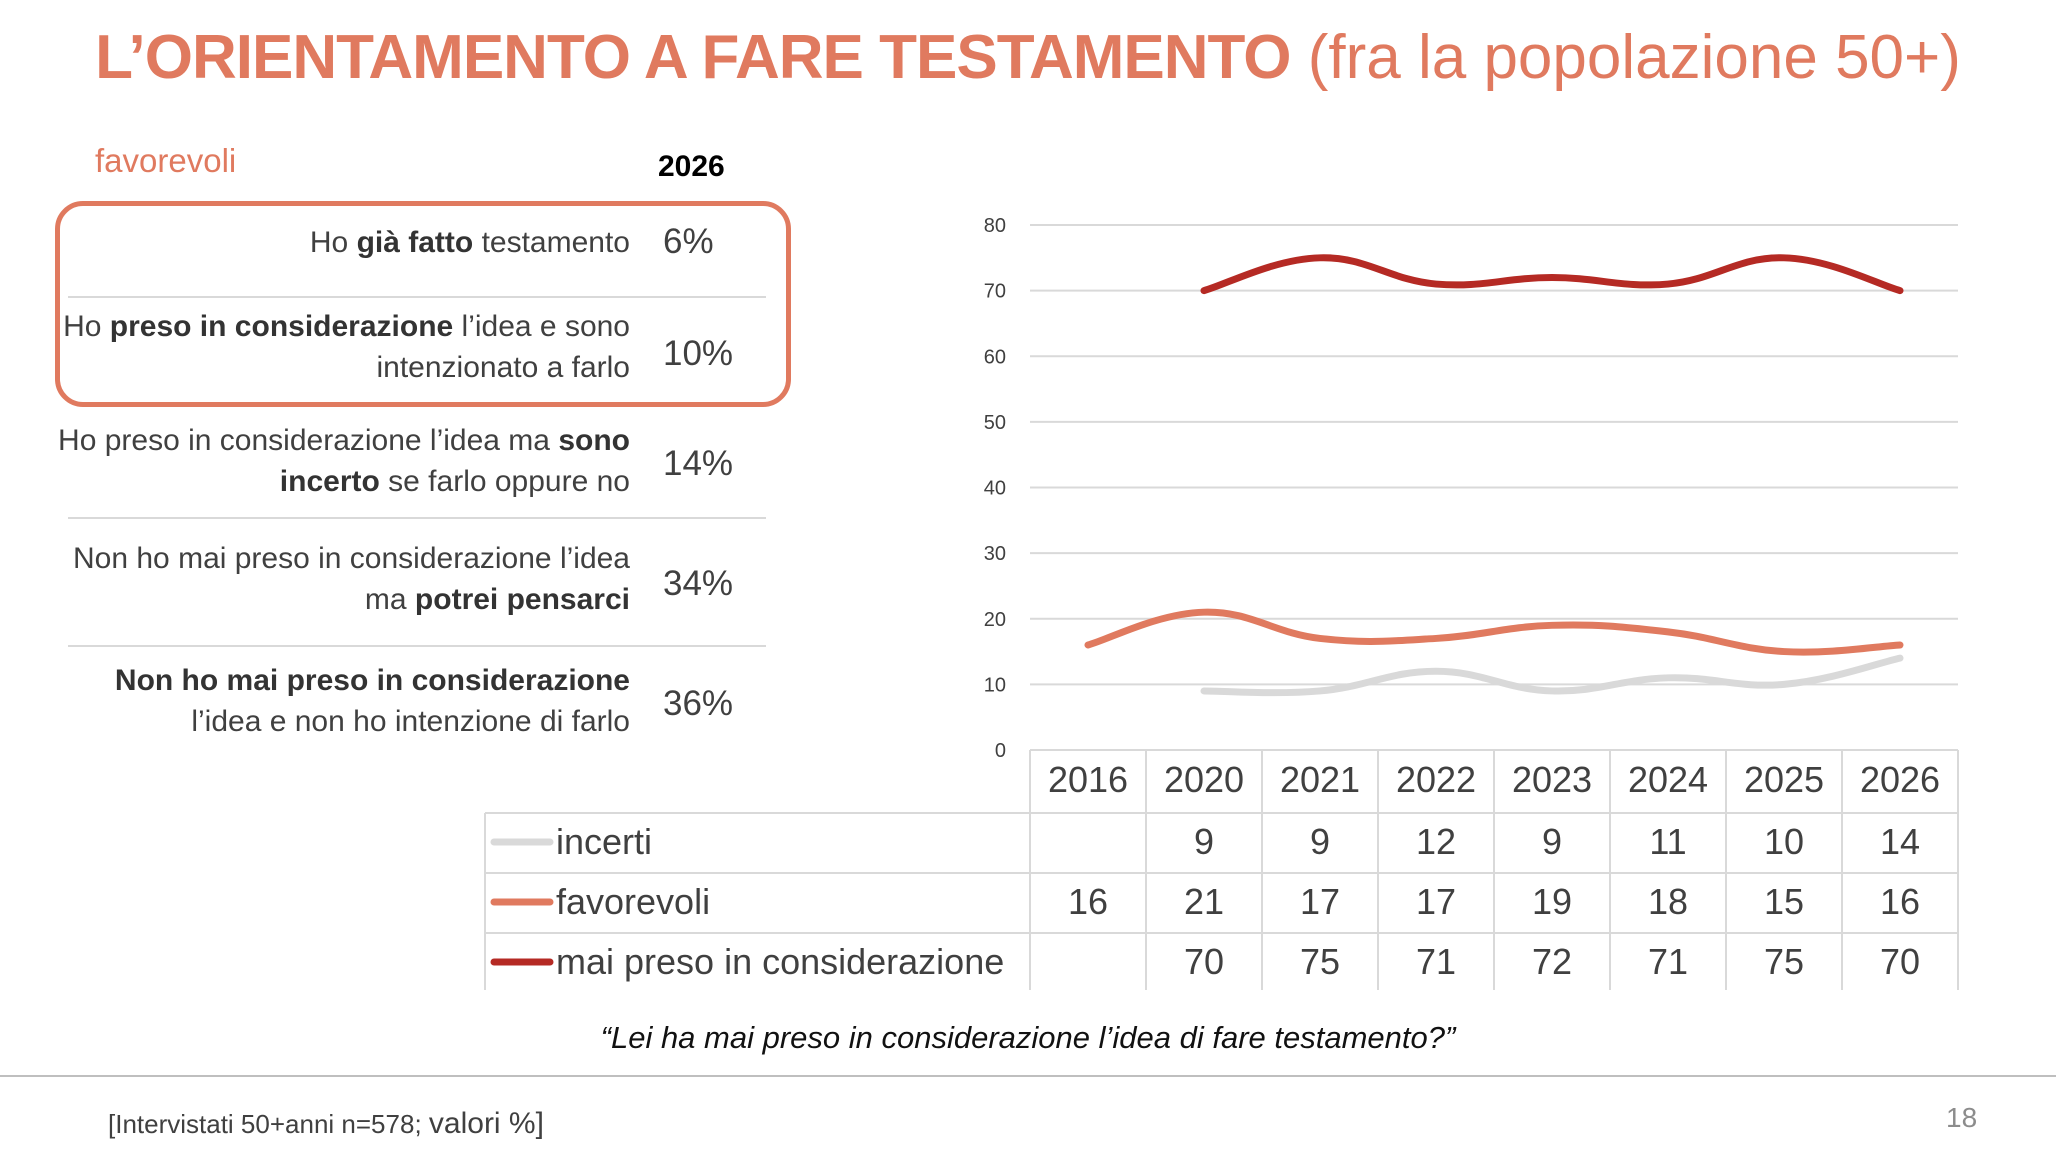 This screenshot has width=2056, height=1150. What do you see at coordinates (503, 347) in the screenshot?
I see `answer-text-part: l’idea e sono intenzionato a farlo` at bounding box center [503, 347].